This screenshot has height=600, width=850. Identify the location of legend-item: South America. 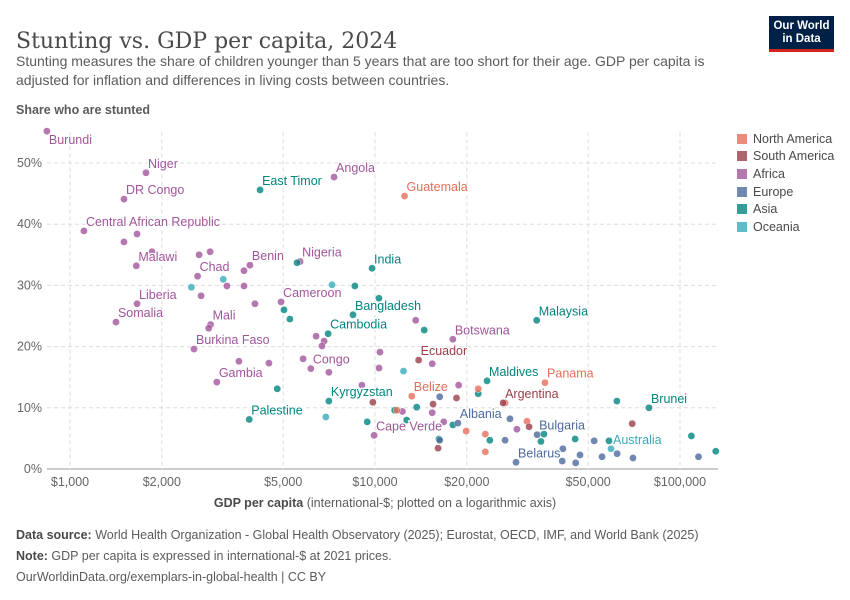
(785, 157).